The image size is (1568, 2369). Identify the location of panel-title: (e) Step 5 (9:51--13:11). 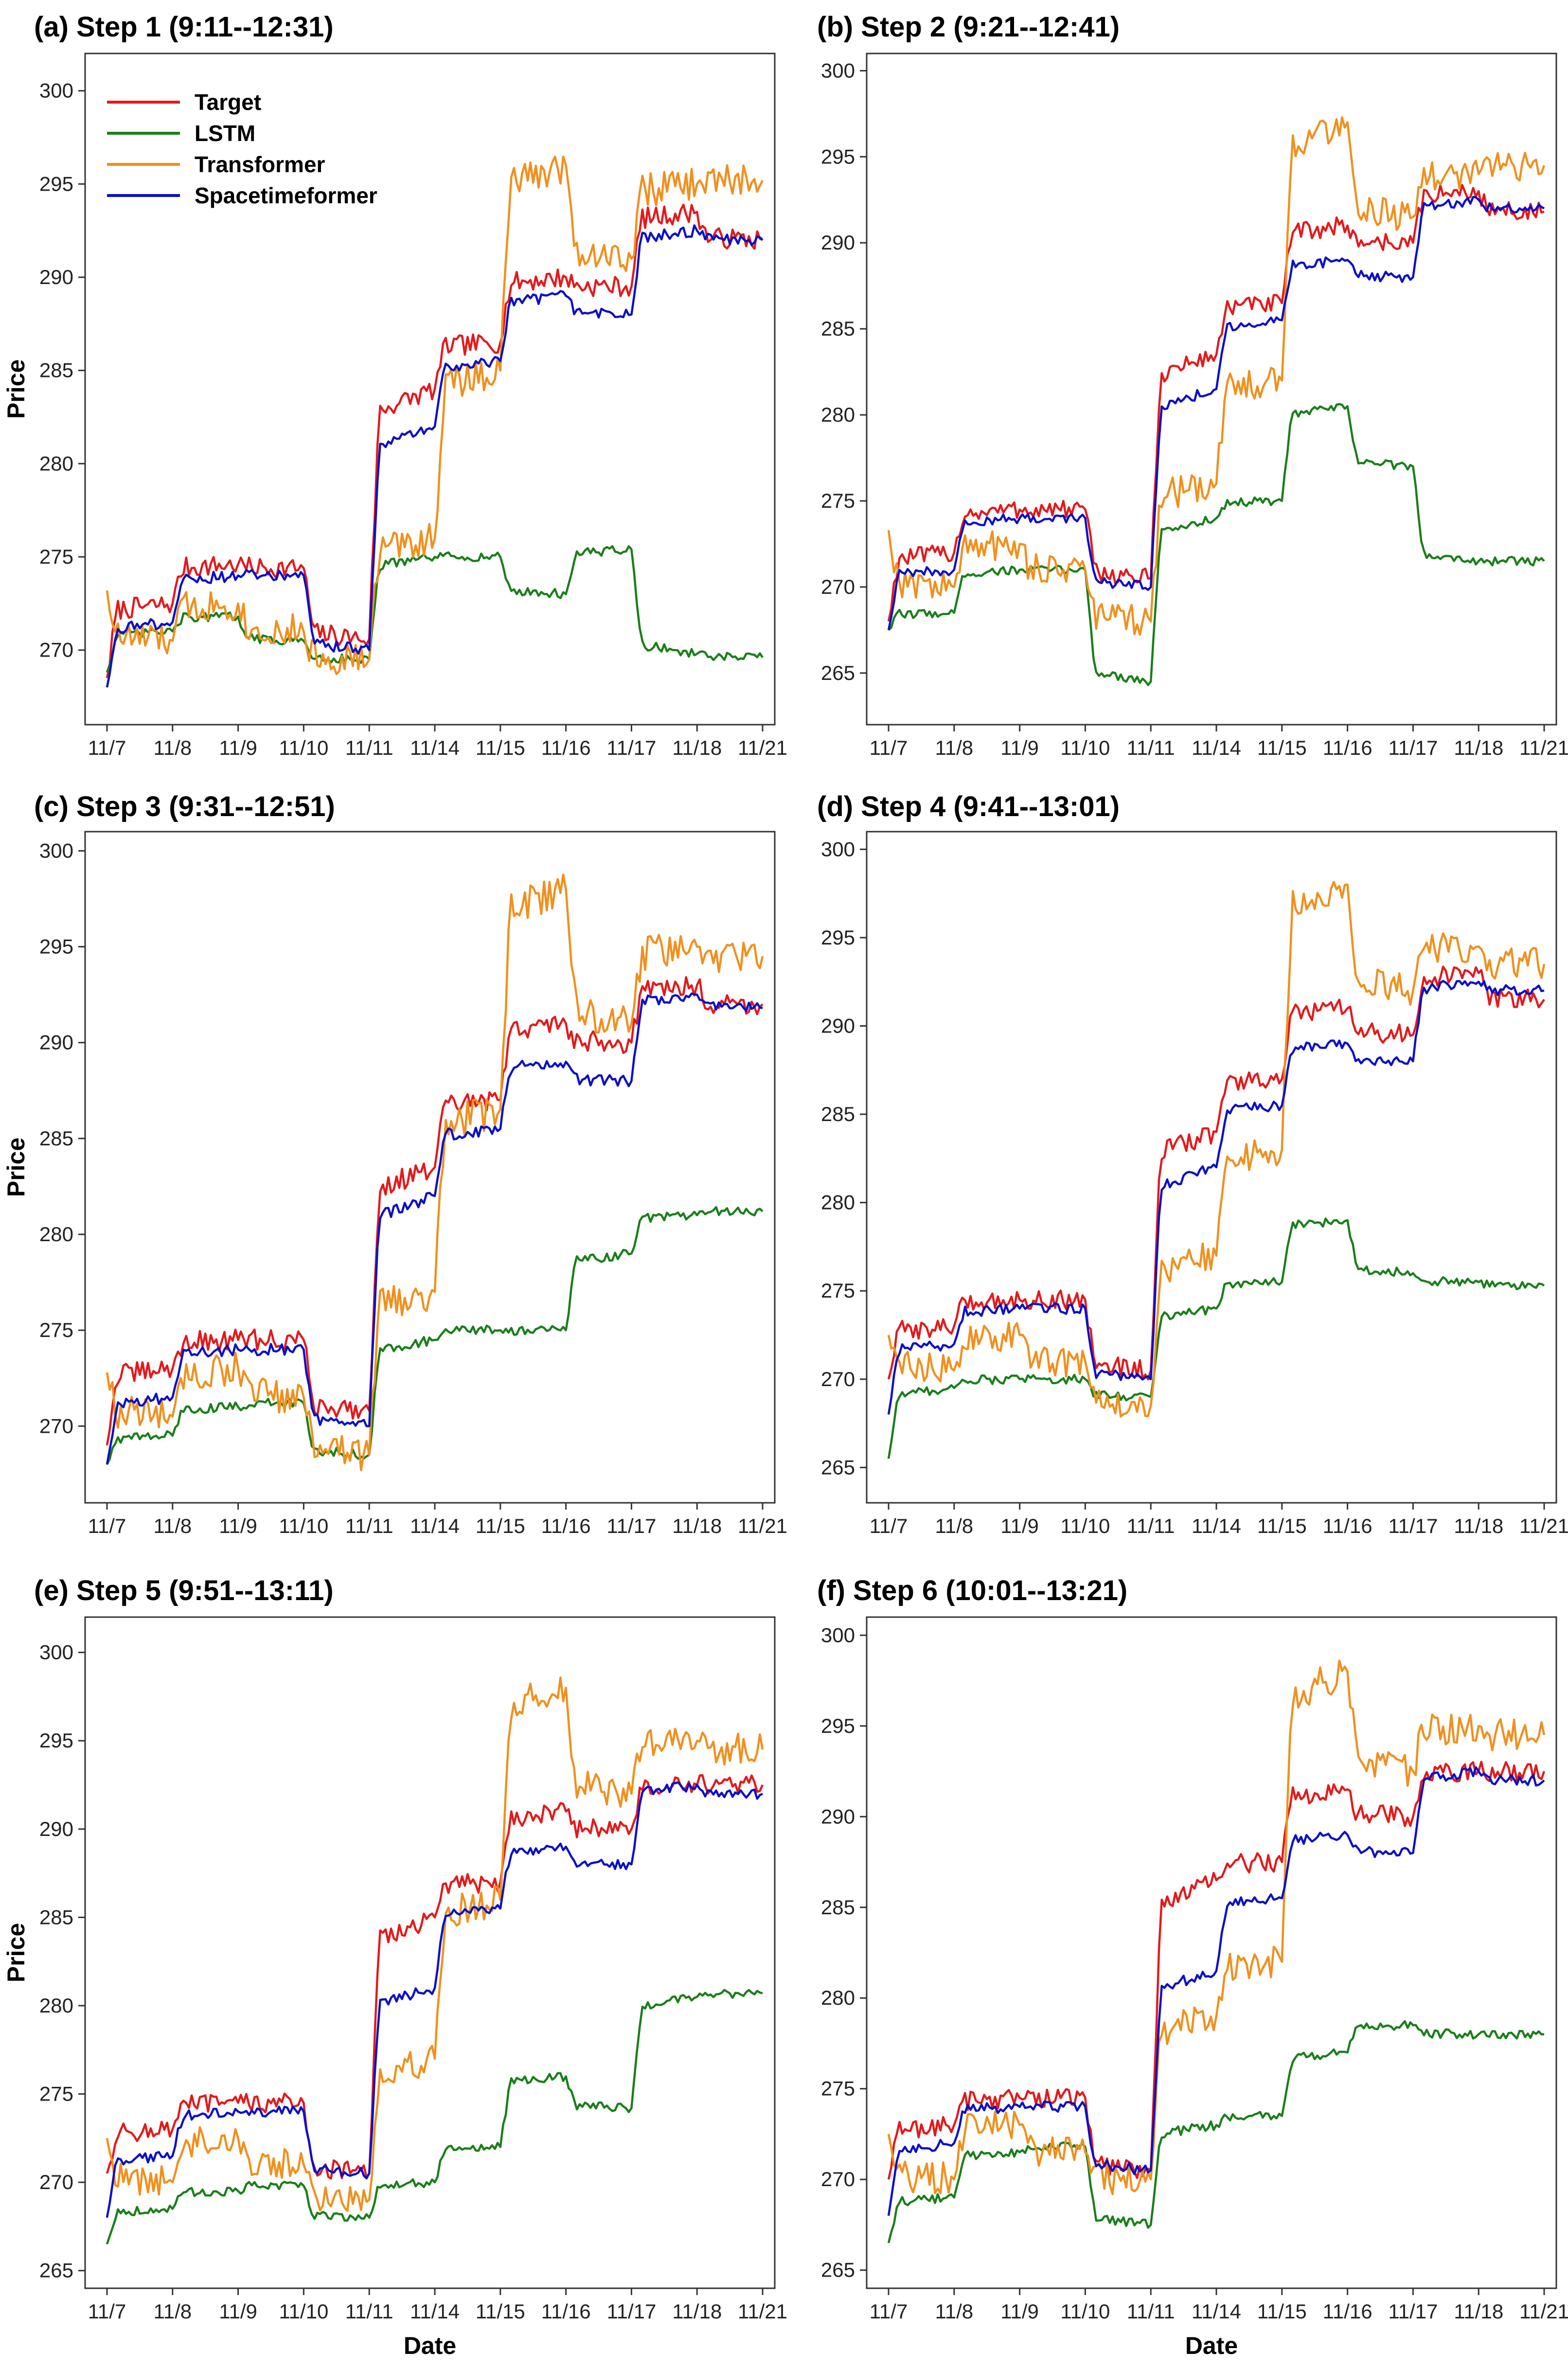
(184, 1590).